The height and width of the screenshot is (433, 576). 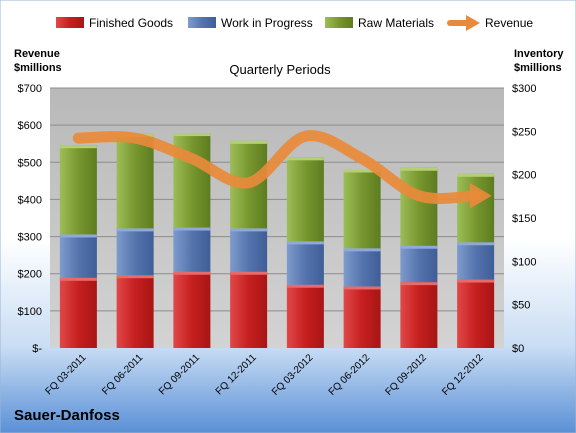 What do you see at coordinates (280, 69) in the screenshot?
I see `chart-title: Quarterly Periods` at bounding box center [280, 69].